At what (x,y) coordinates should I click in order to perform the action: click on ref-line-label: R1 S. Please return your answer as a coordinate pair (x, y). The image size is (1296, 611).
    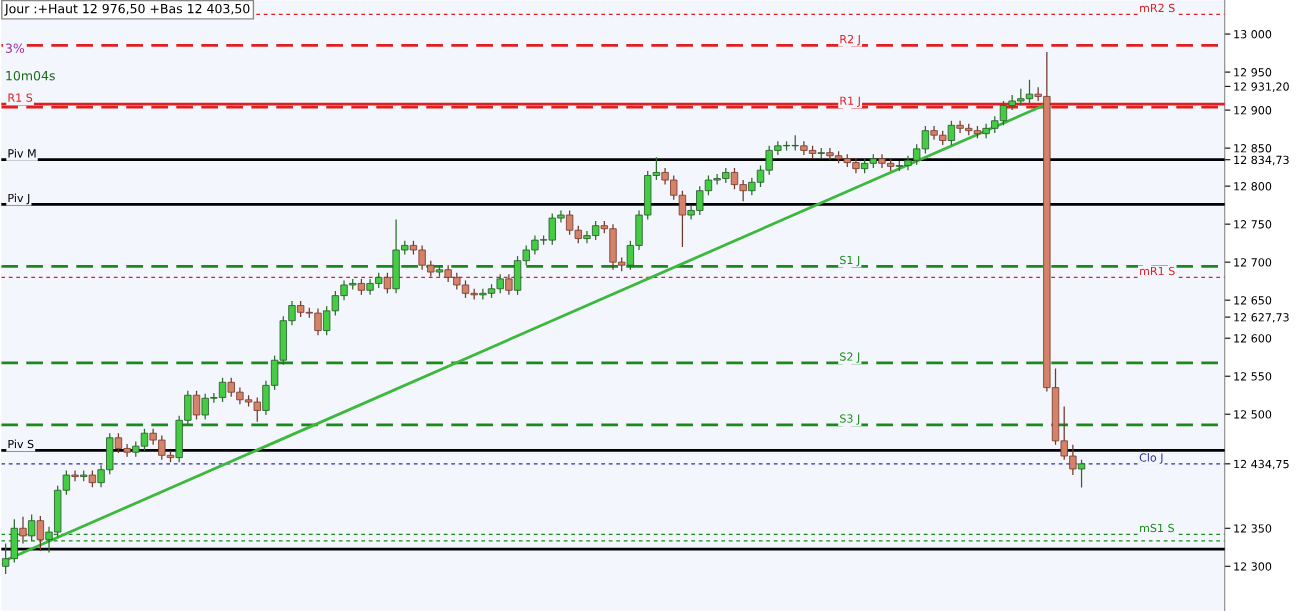
    Looking at the image, I should click on (20, 97).